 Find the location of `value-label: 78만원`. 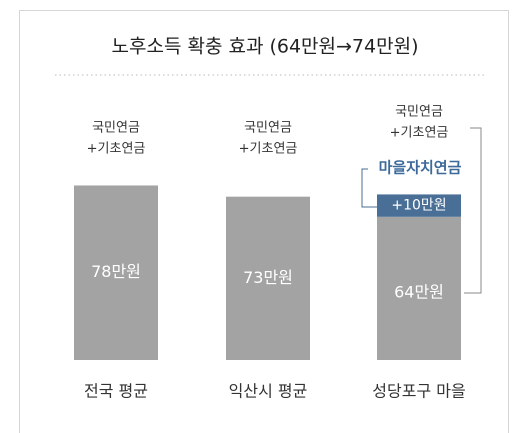

value-label: 78만원 is located at coordinates (116, 271).